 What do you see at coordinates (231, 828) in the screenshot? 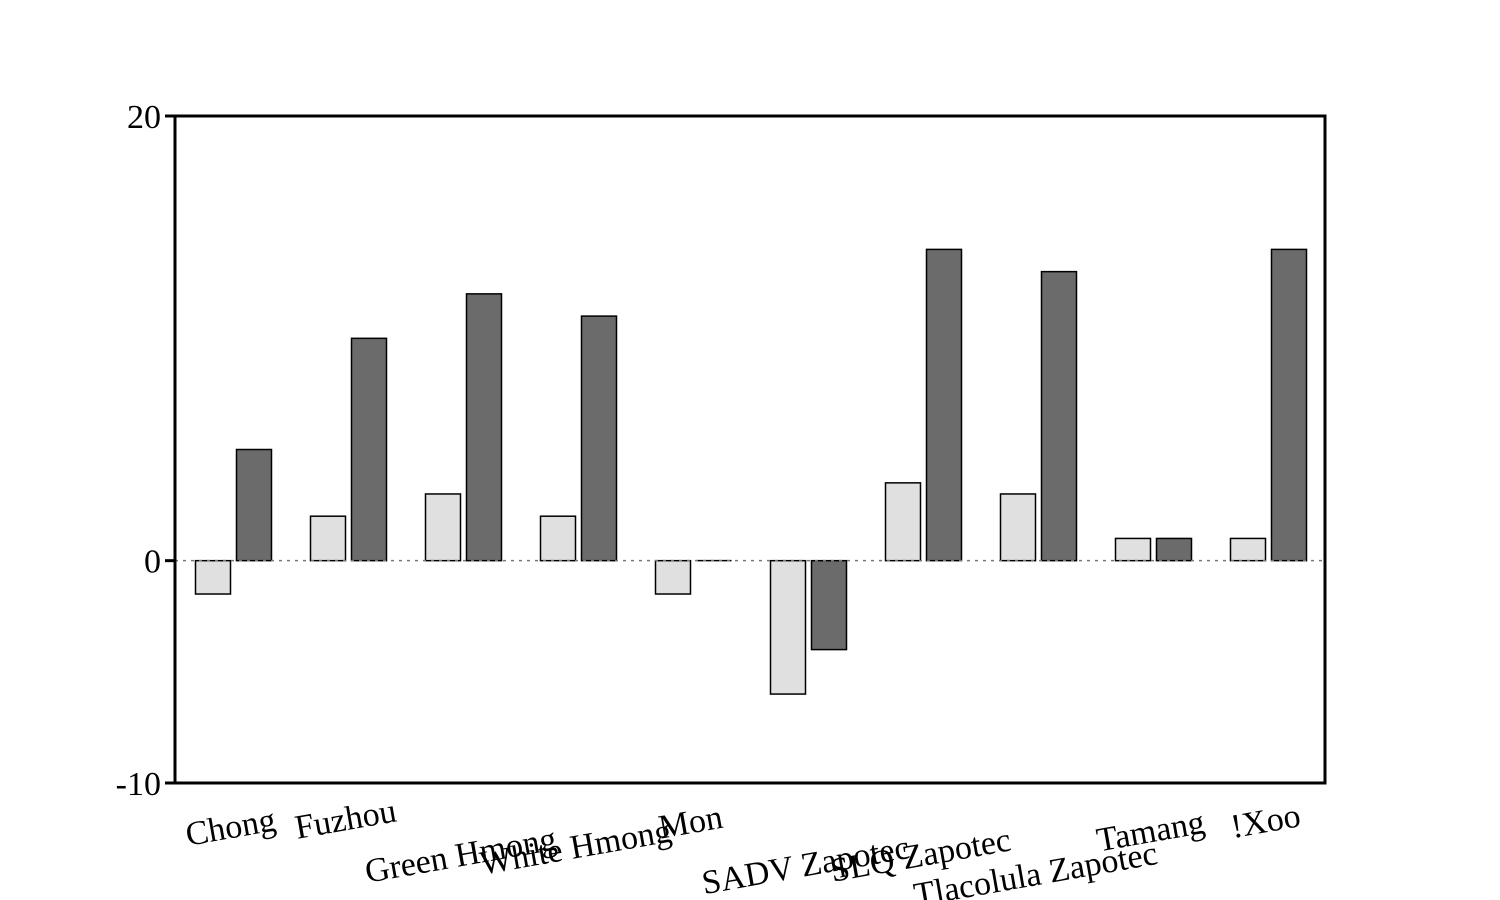
I see `x-category-label: Chong` at bounding box center [231, 828].